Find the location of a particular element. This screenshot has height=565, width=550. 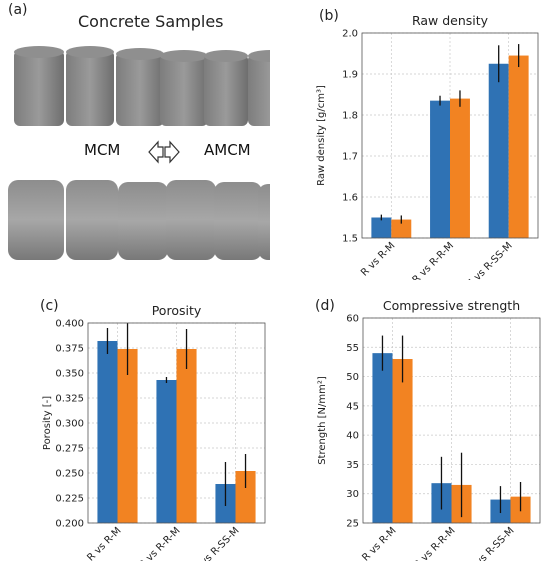

y-tick-label: 30 is located at coordinates (352, 494).